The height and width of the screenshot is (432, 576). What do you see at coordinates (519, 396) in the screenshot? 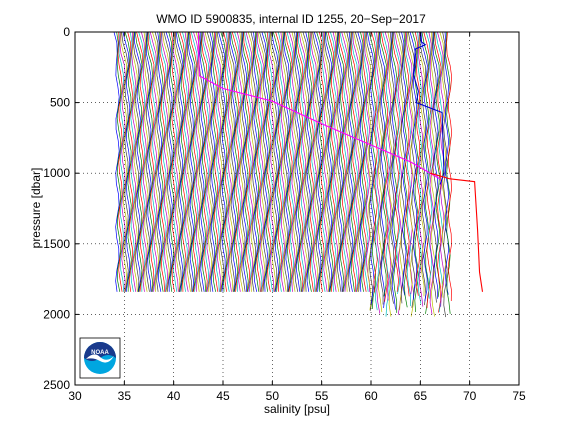
I see `x-tick-label: 75` at bounding box center [519, 396].